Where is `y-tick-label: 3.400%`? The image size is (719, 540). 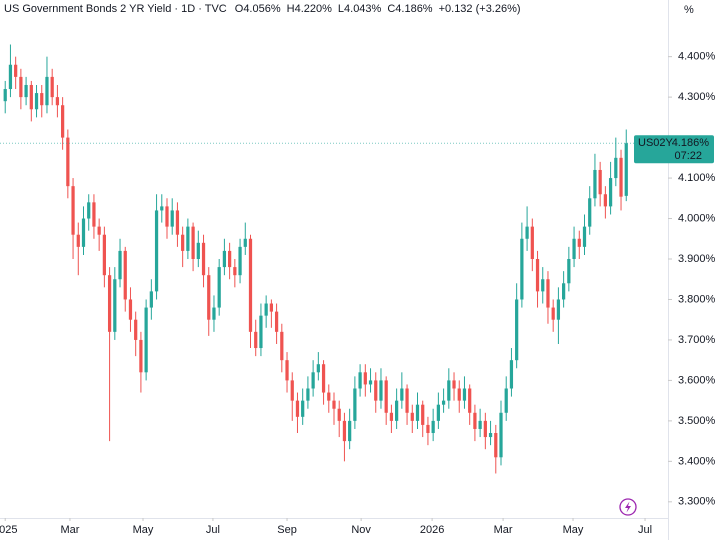
y-tick-label: 3.400% is located at coordinates (697, 461).